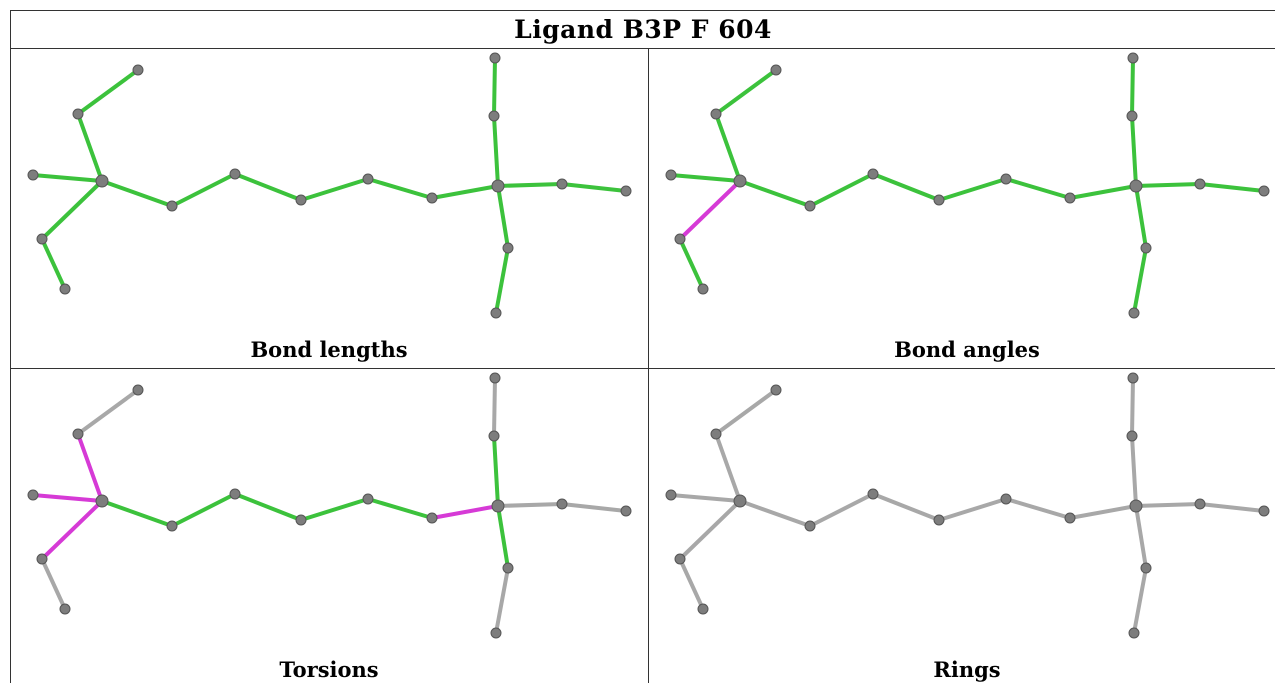 Image resolution: width=1275 pixels, height=688 pixels. I want to click on divider-title, so click(642, 48).